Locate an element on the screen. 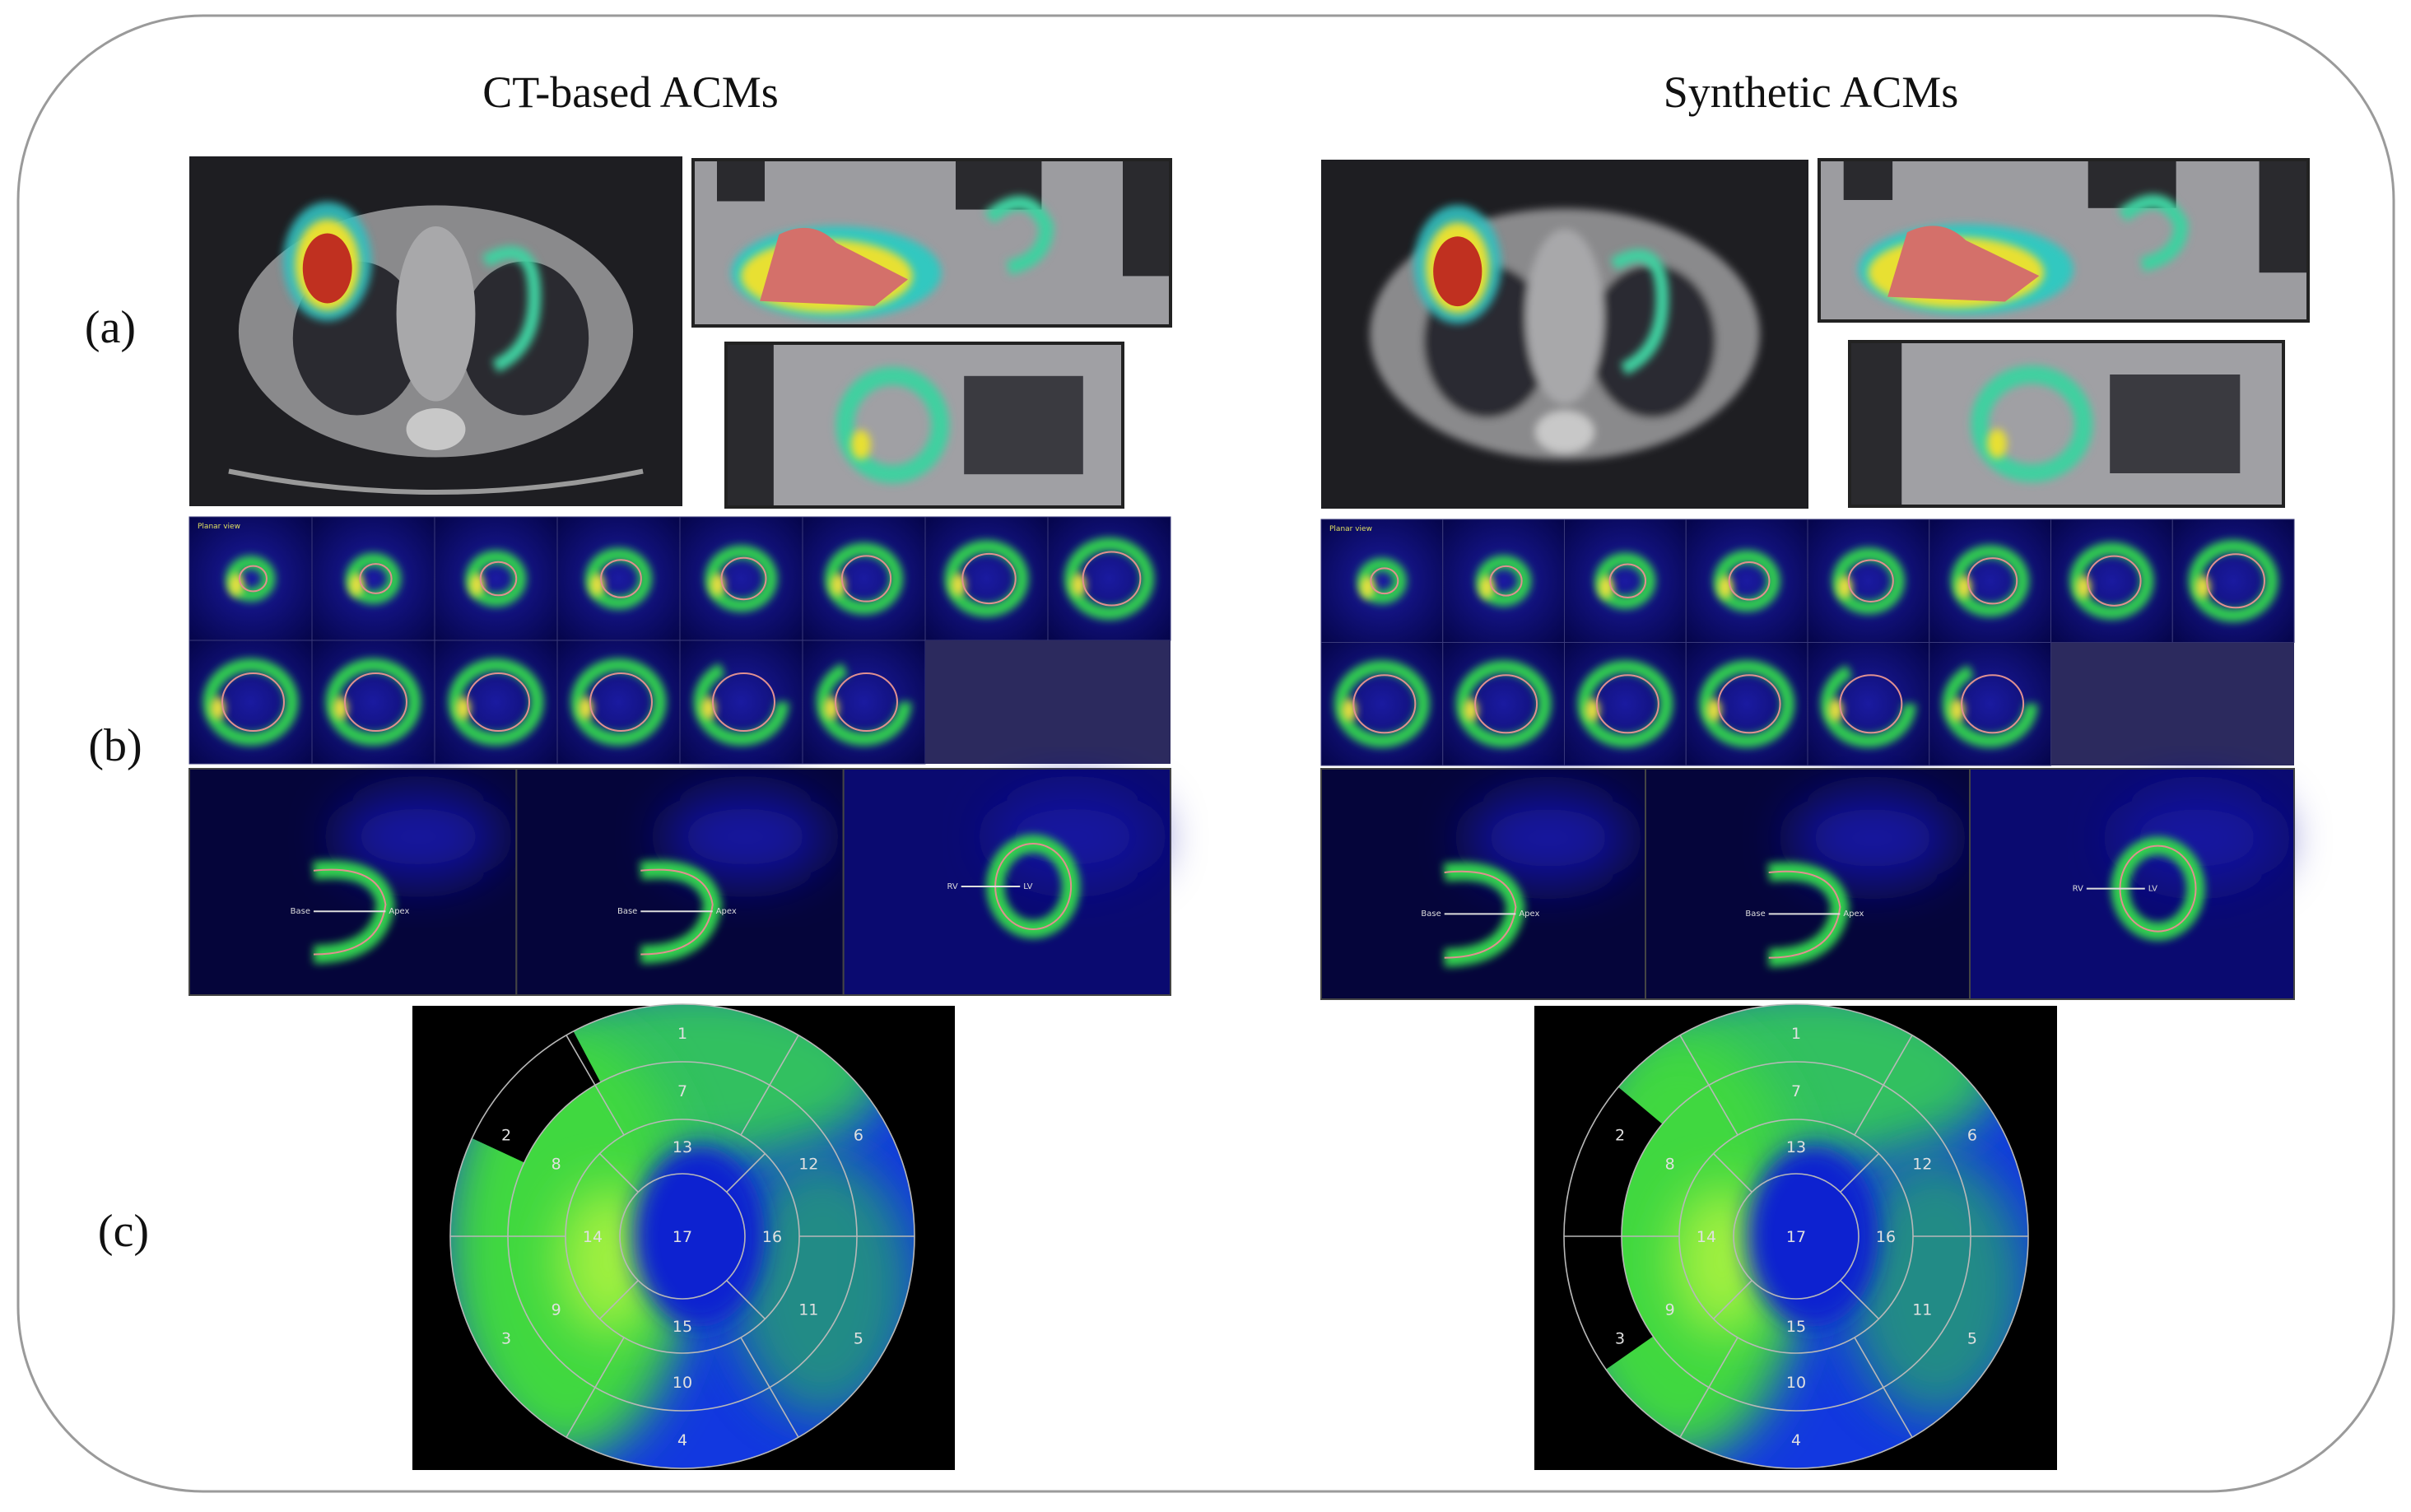  polar-fill is located at coordinates (682, 1236).